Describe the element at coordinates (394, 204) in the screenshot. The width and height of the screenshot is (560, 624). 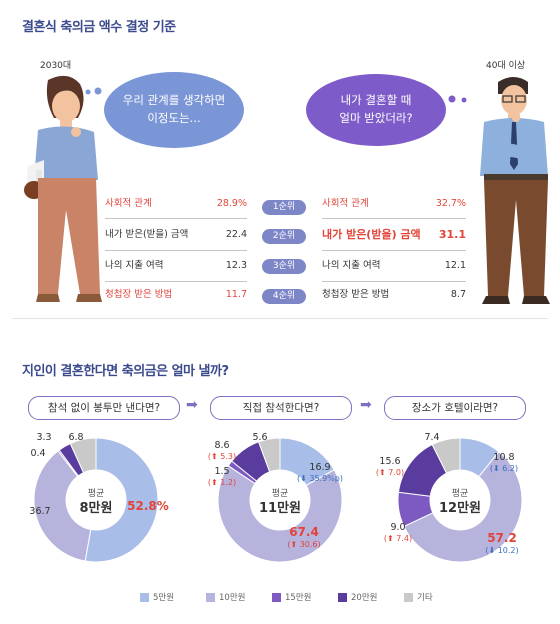
I see `right-row-1: 사회적 관계 32.7%` at that location.